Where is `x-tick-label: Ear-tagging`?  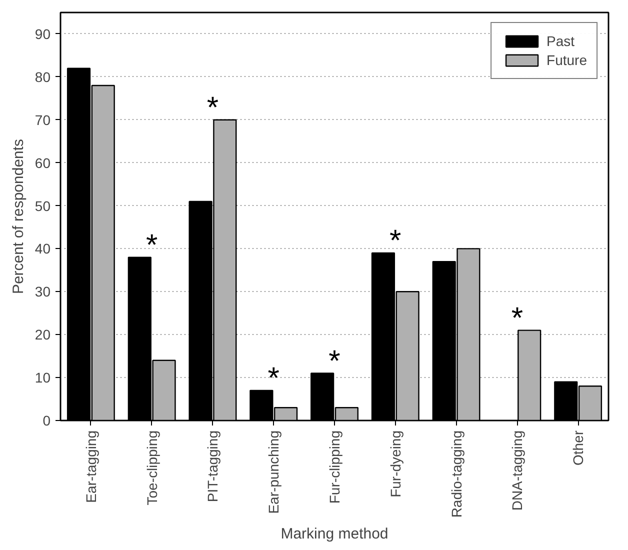
x-tick-label: Ear-tagging is located at coordinates (90, 466).